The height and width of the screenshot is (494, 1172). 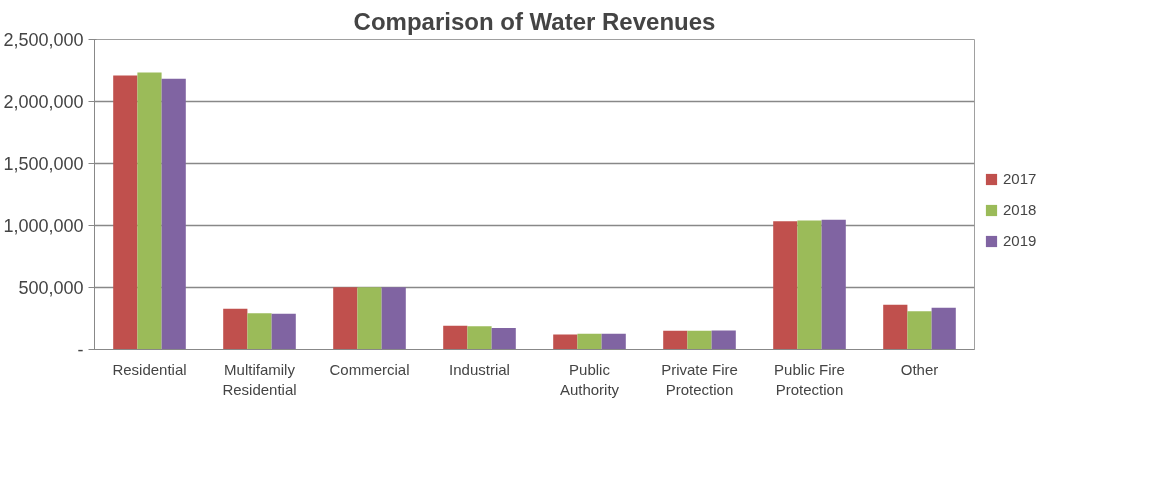 I want to click on y-tick-label: 500,000, so click(x=51, y=288).